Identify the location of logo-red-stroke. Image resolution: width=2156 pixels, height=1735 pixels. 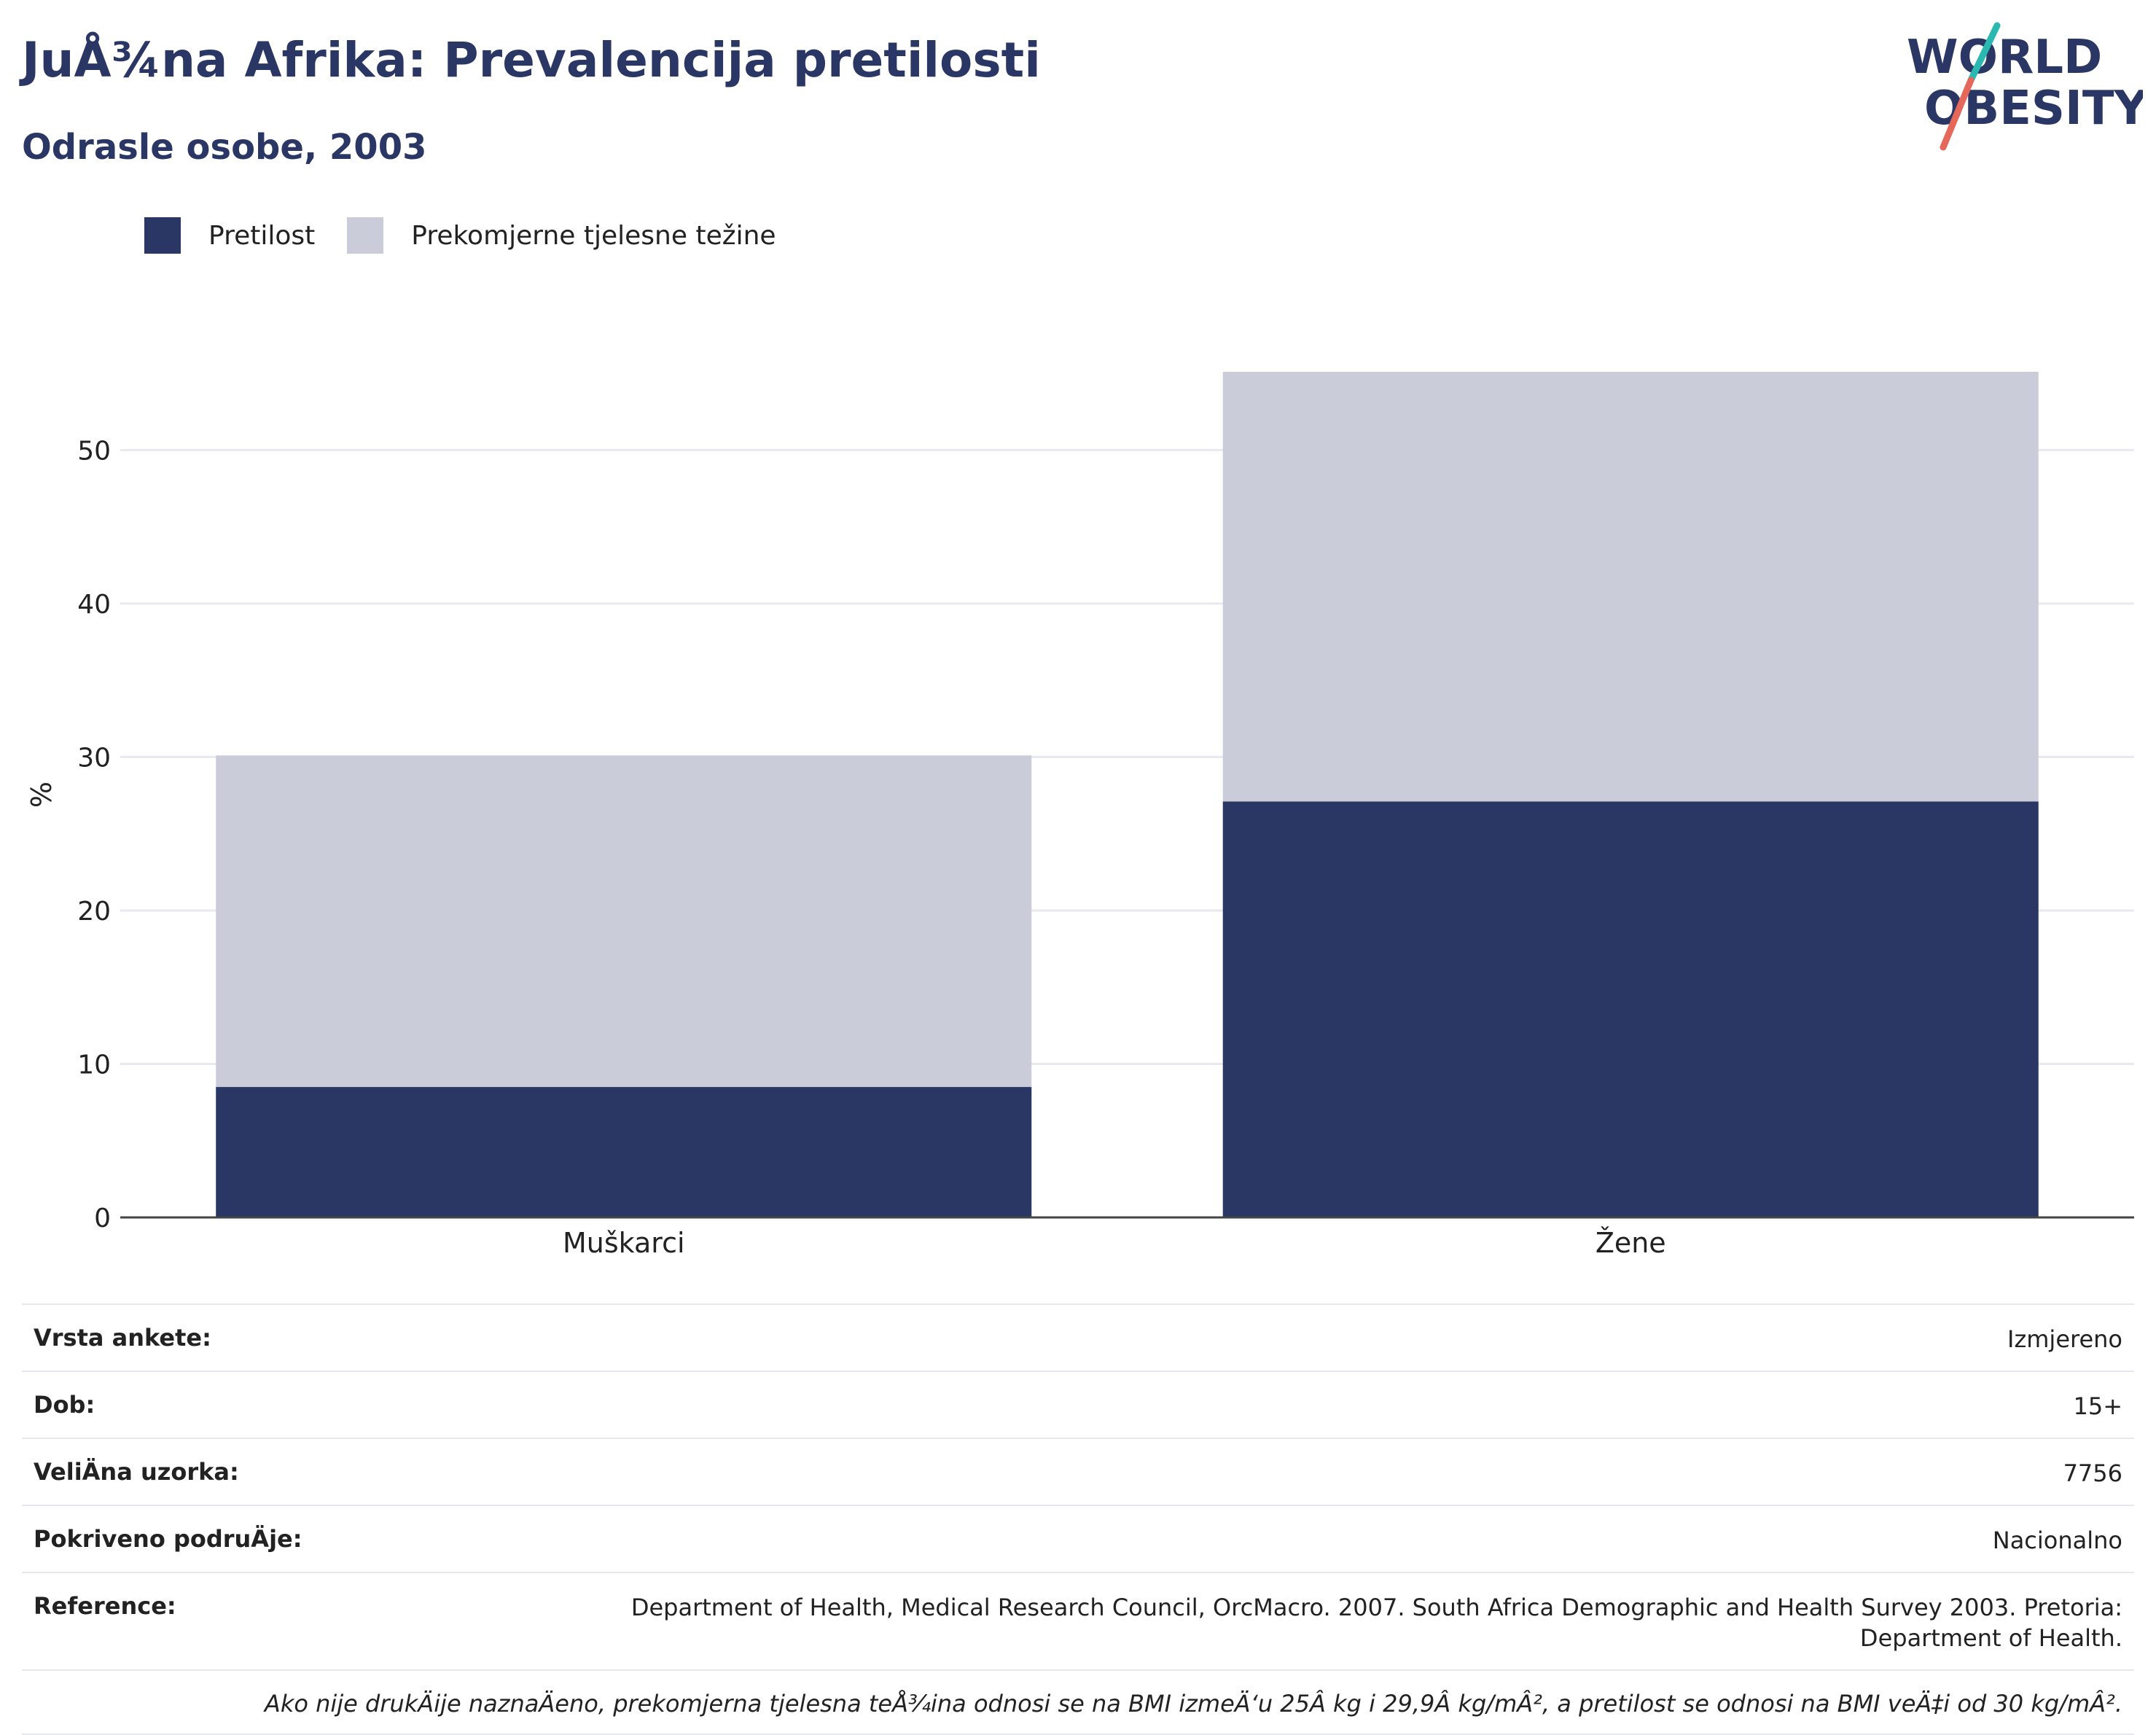
(1957, 114).